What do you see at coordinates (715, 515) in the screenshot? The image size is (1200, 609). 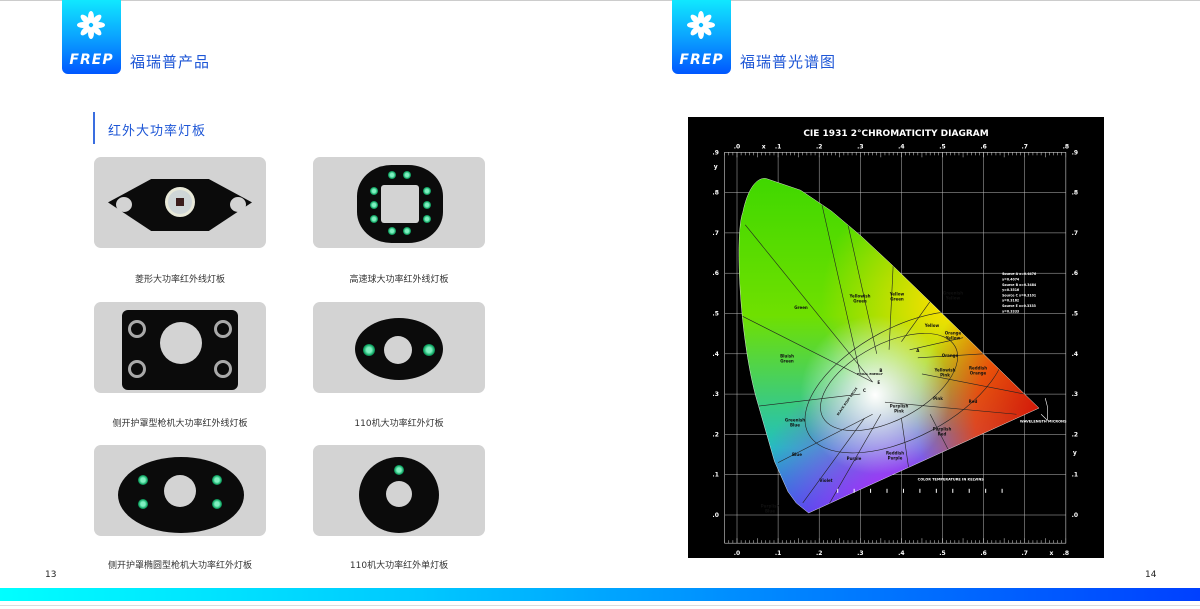 I see `y-tick-label-left: .0` at bounding box center [715, 515].